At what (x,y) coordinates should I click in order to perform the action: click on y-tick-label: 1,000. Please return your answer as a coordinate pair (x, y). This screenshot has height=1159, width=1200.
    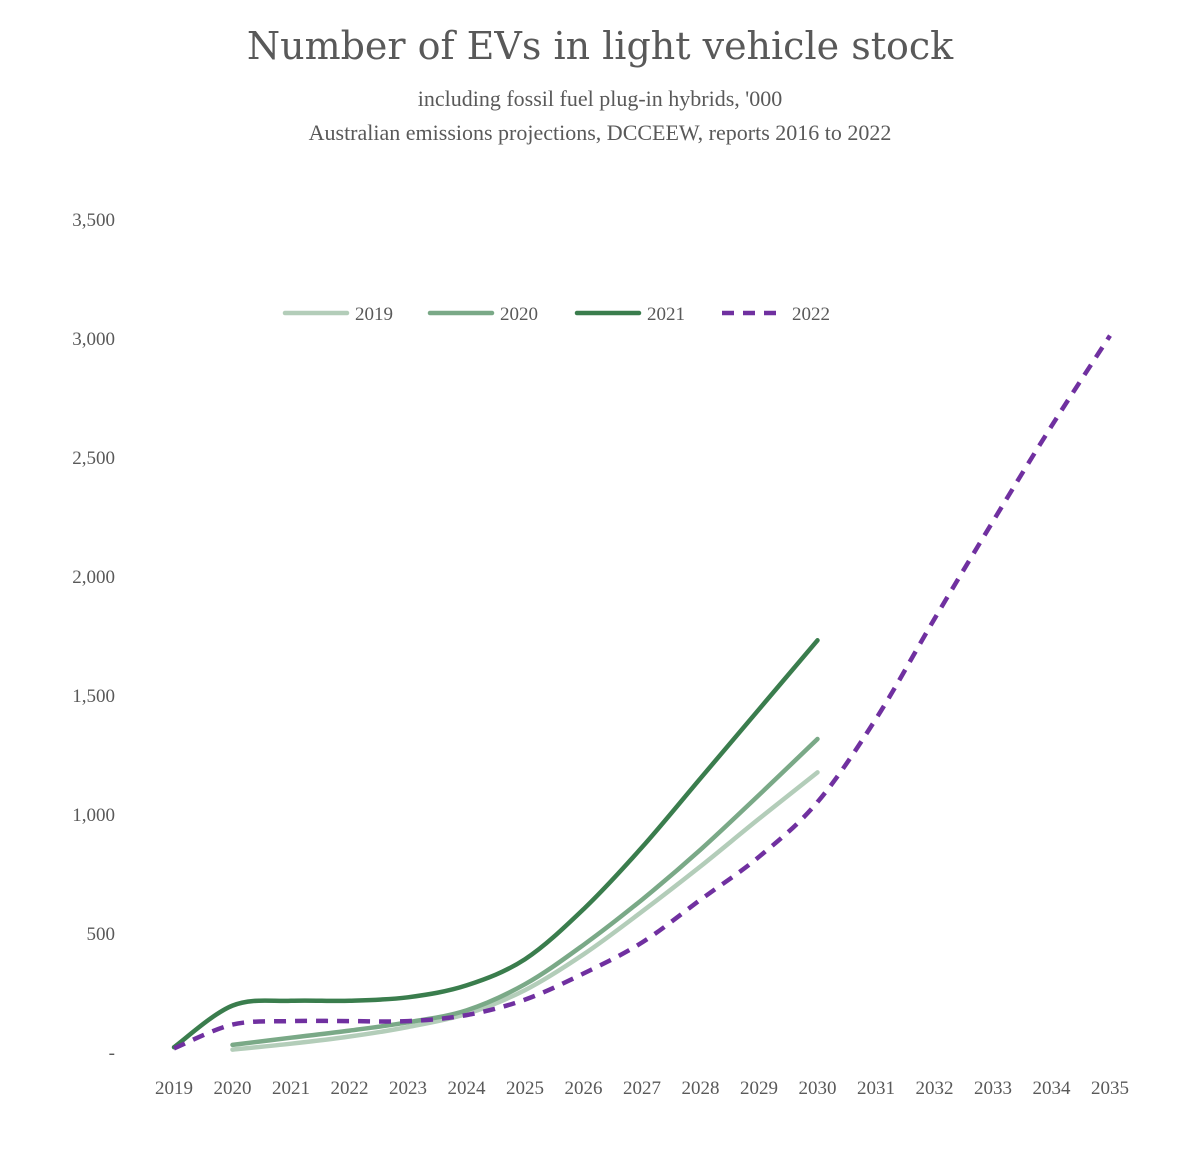
    Looking at the image, I should click on (93, 815).